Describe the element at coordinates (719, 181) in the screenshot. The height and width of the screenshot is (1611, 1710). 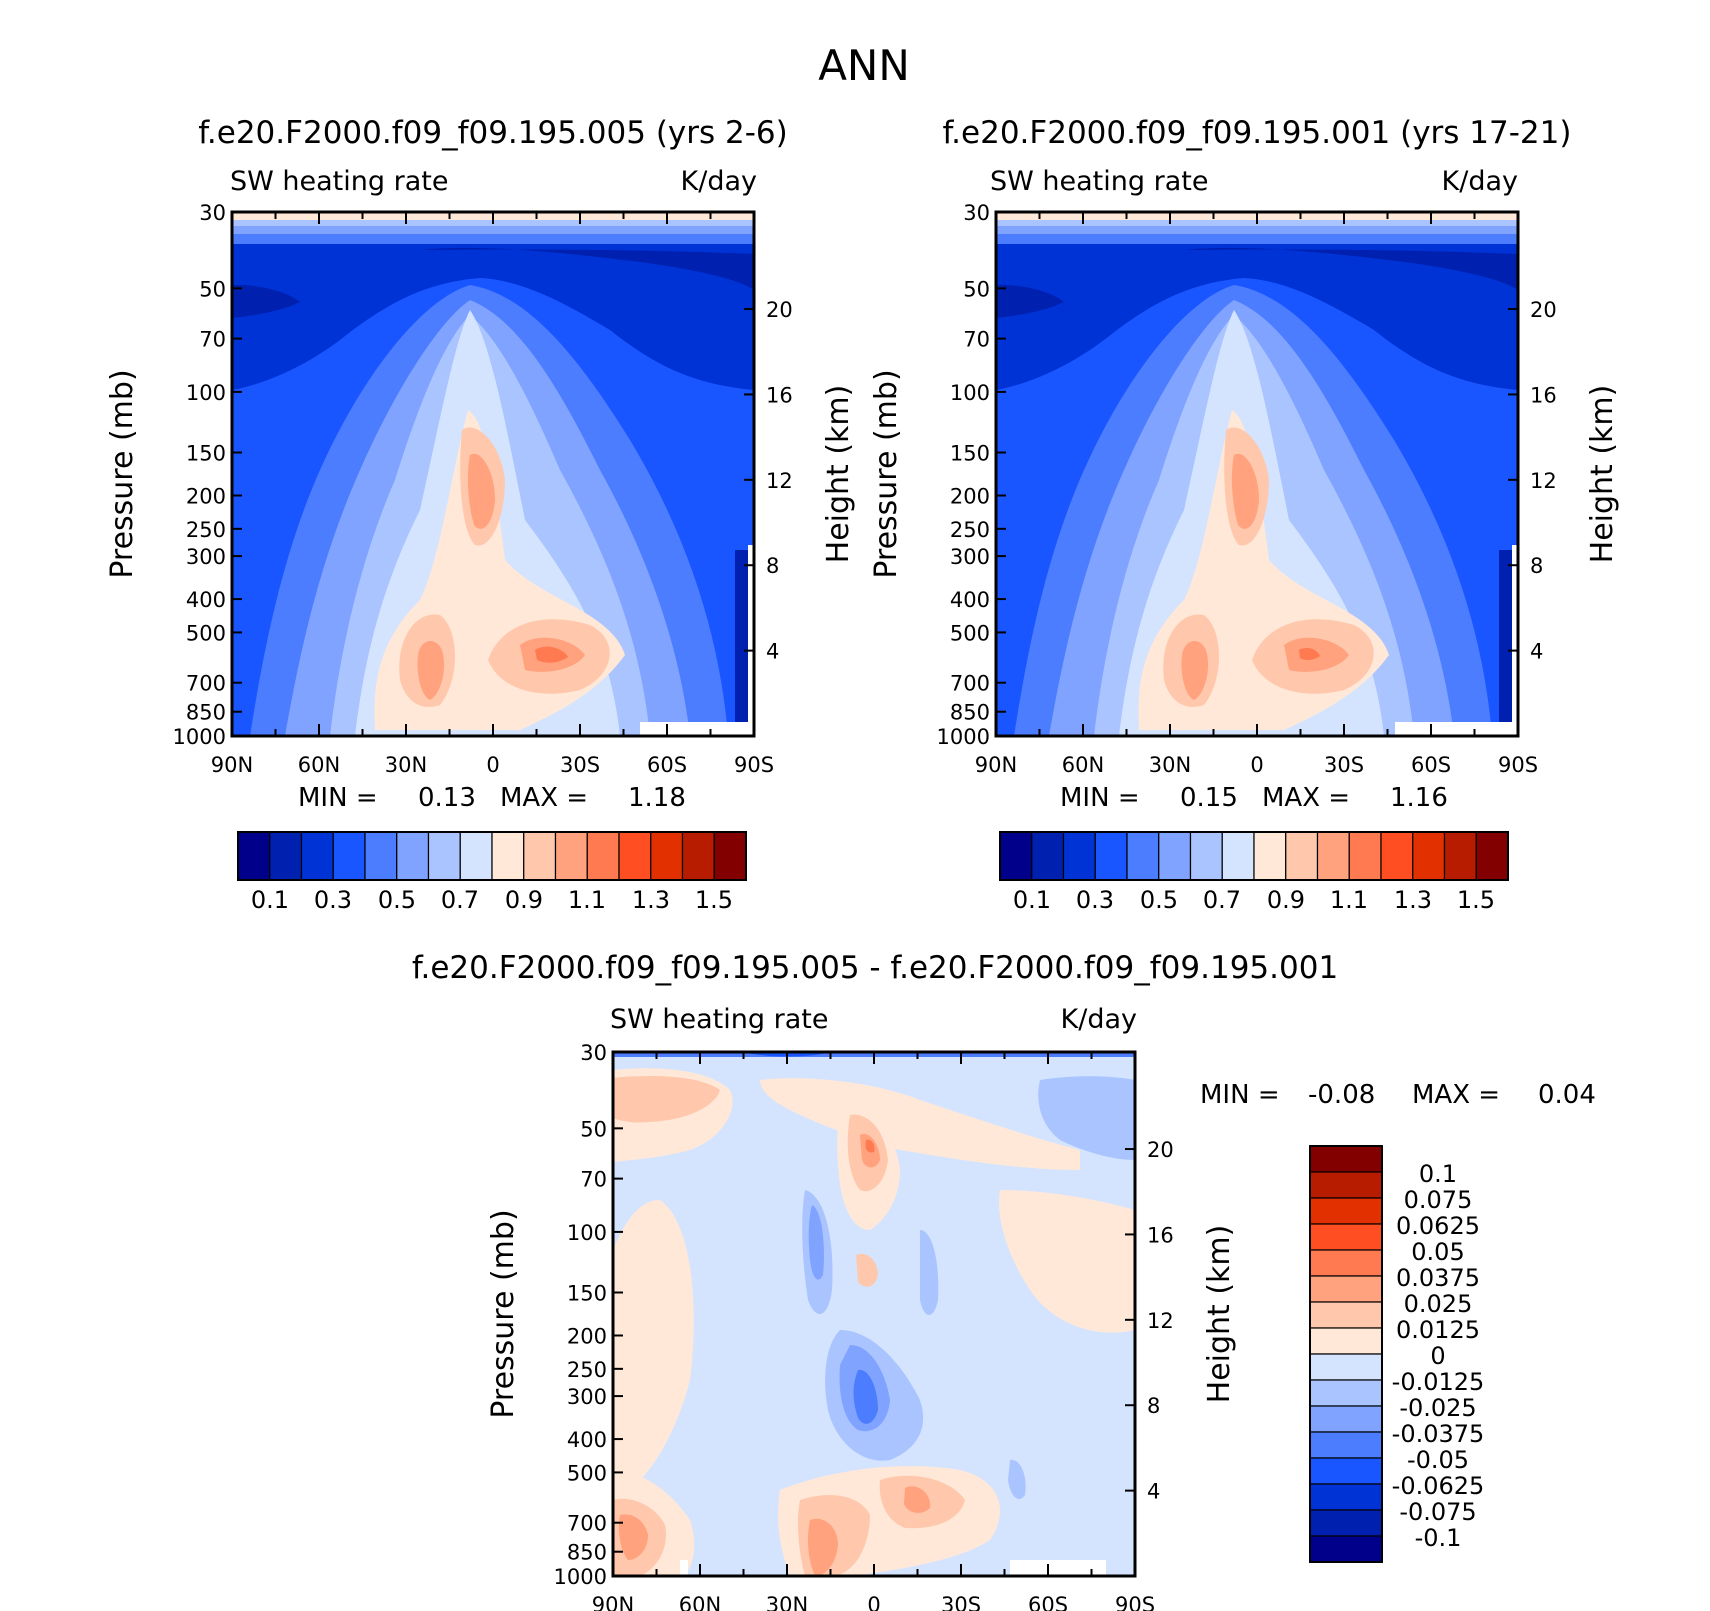
I see `panel-a-right-label: K/day` at that location.